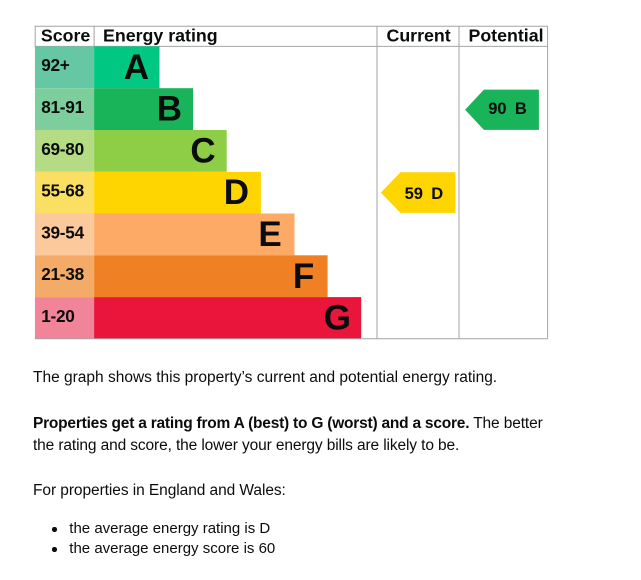 The image size is (641, 580). Describe the element at coordinates (418, 36) in the screenshot. I see `svg-text: Current` at that location.